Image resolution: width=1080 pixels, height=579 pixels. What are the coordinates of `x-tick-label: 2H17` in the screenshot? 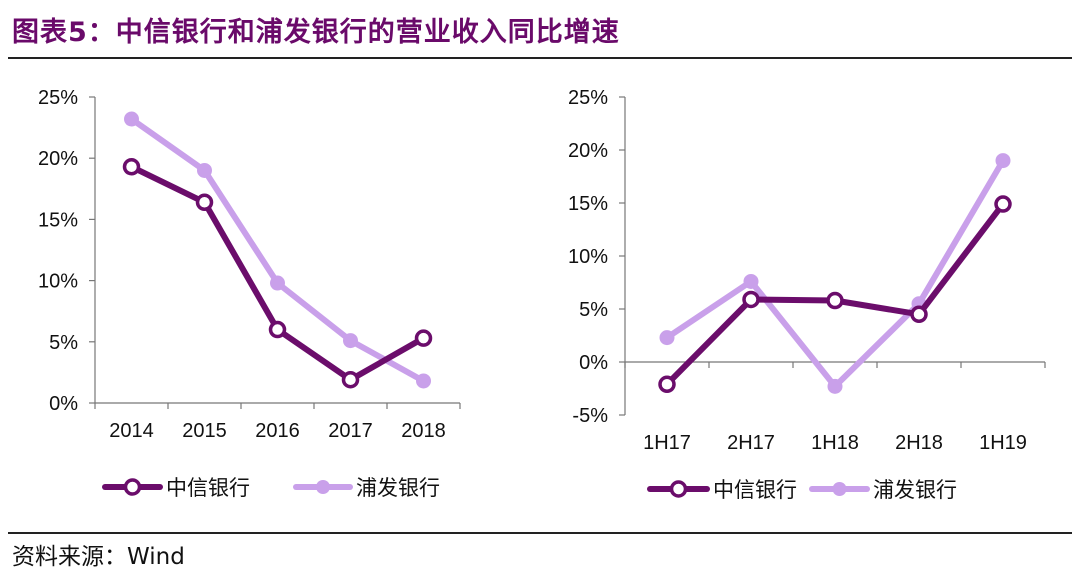 It's located at (751, 443).